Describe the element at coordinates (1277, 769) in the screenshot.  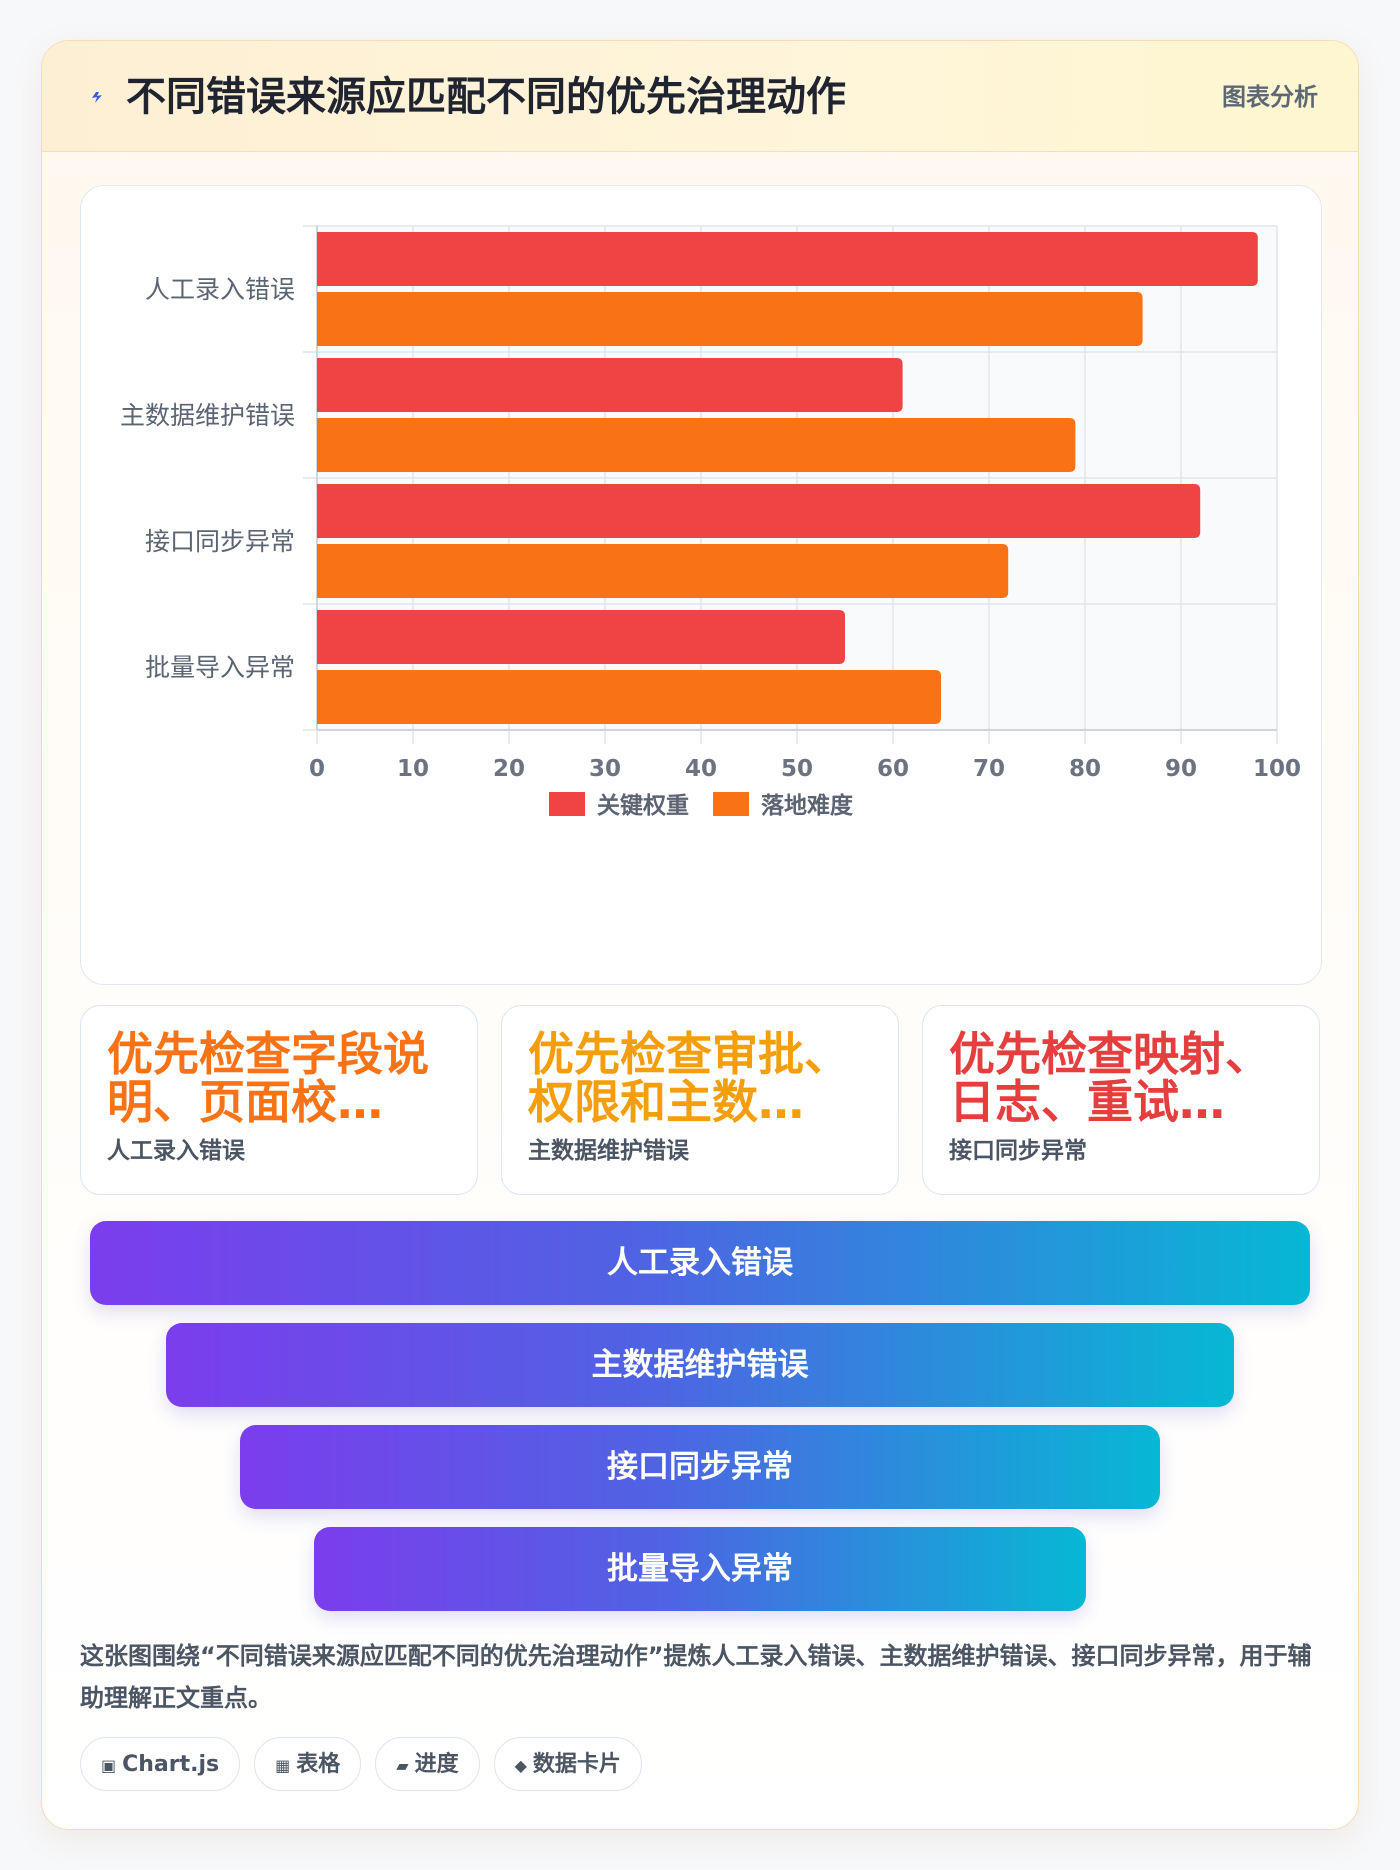
I see `x-tick-label: 100` at that location.